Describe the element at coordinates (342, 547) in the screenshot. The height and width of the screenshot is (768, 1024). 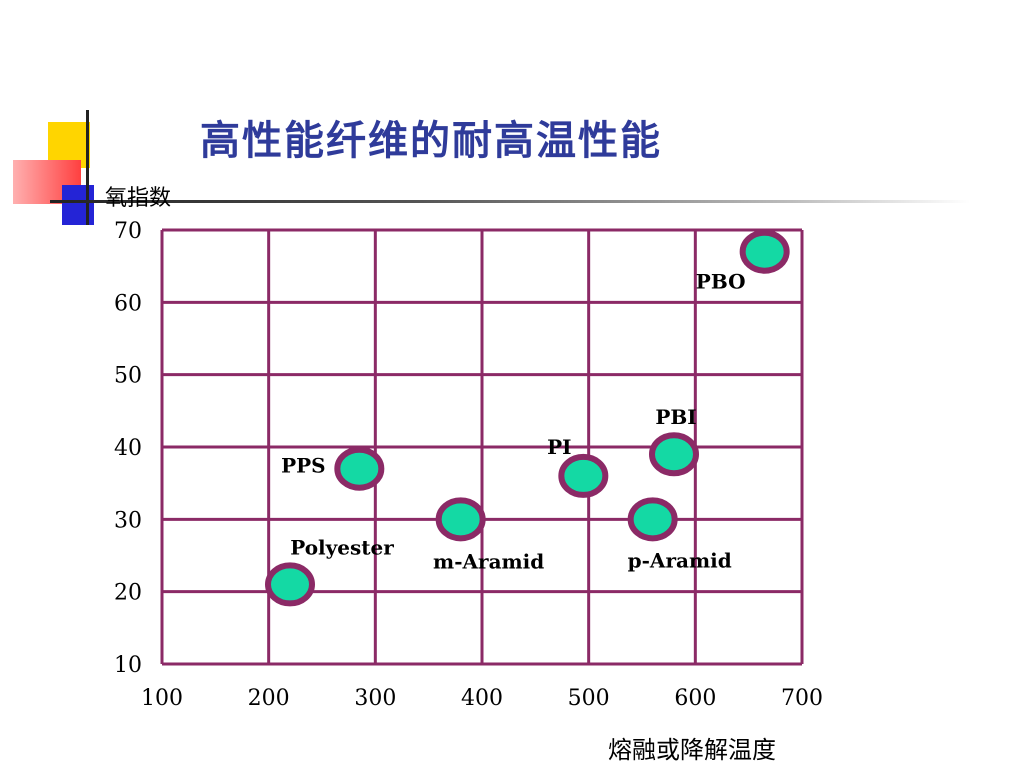
I see `data-point-label: Polyester` at that location.